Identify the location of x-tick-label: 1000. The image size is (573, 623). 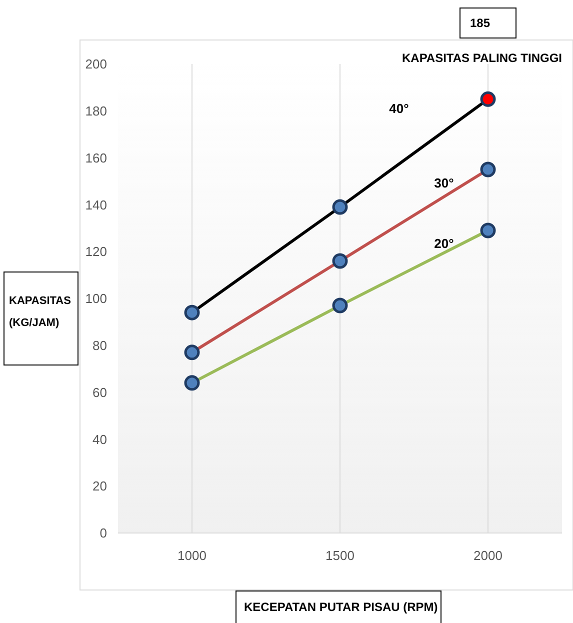
(192, 555).